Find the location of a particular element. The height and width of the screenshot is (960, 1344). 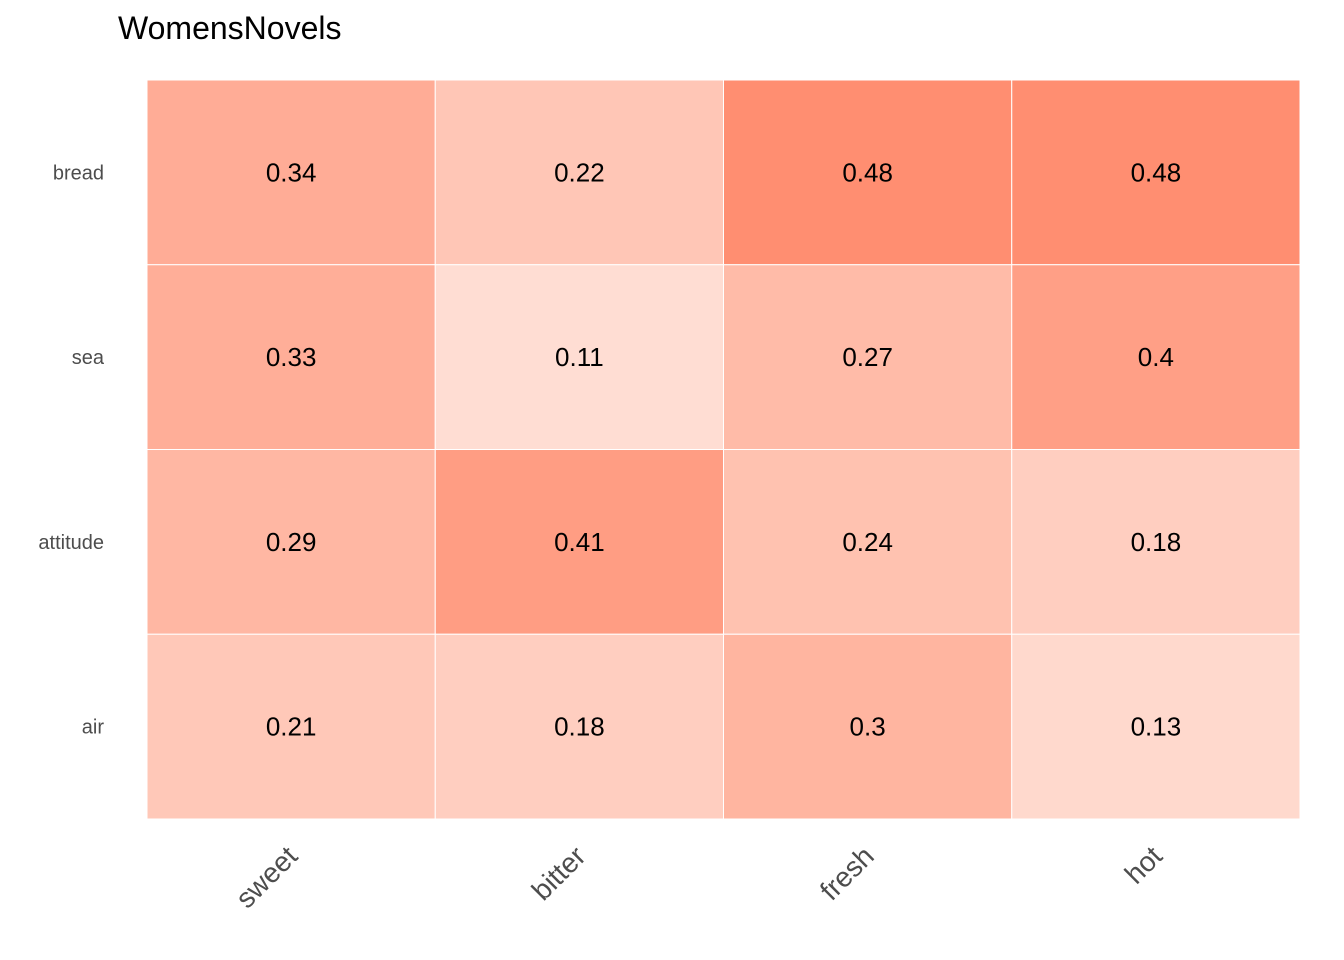

heatmap-cell-sea-fresh is located at coordinates (868, 357).